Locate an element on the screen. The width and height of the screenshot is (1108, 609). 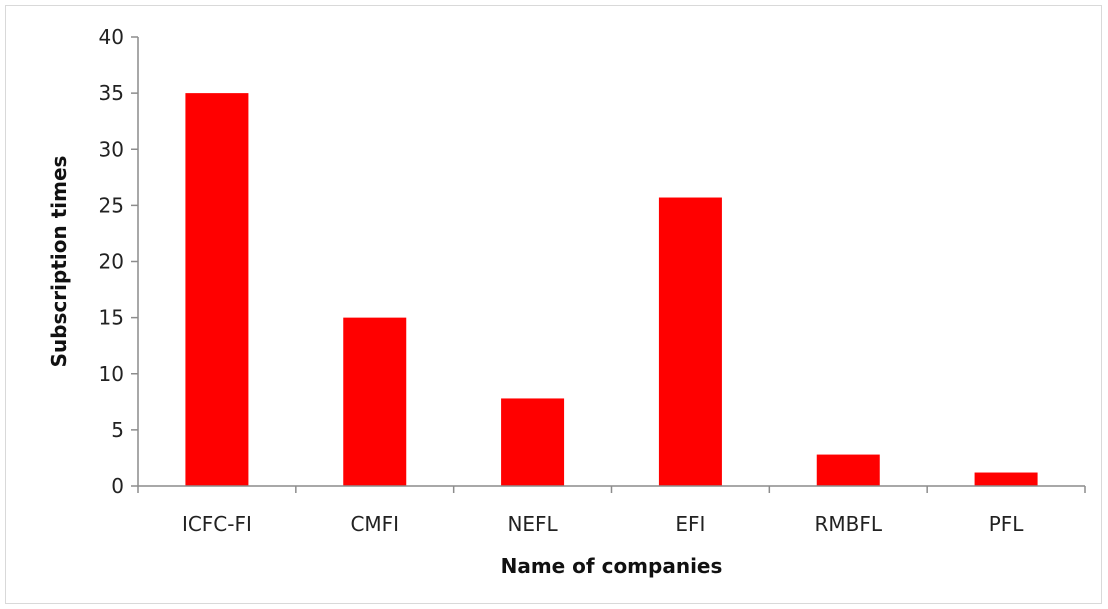
y-tick-label: 20 is located at coordinates (111, 262).